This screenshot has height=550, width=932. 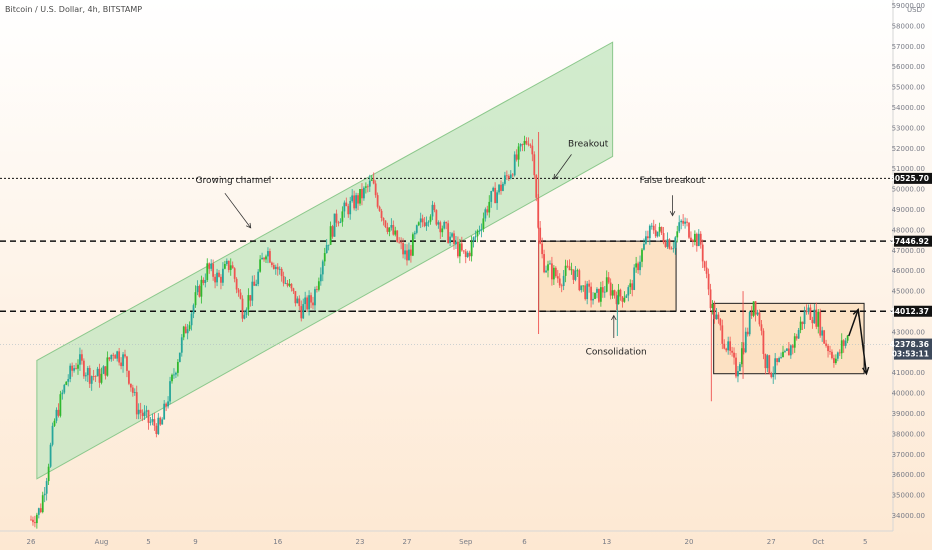 What do you see at coordinates (673, 181) in the screenshot?
I see `annotation-label-2: False breakout` at bounding box center [673, 181].